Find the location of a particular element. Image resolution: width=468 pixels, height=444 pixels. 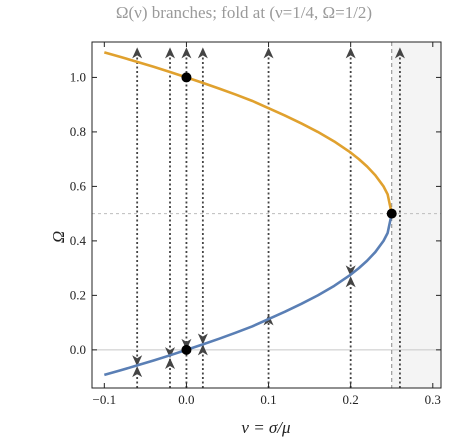

x-tick-label: 0.3 is located at coordinates (433, 399).